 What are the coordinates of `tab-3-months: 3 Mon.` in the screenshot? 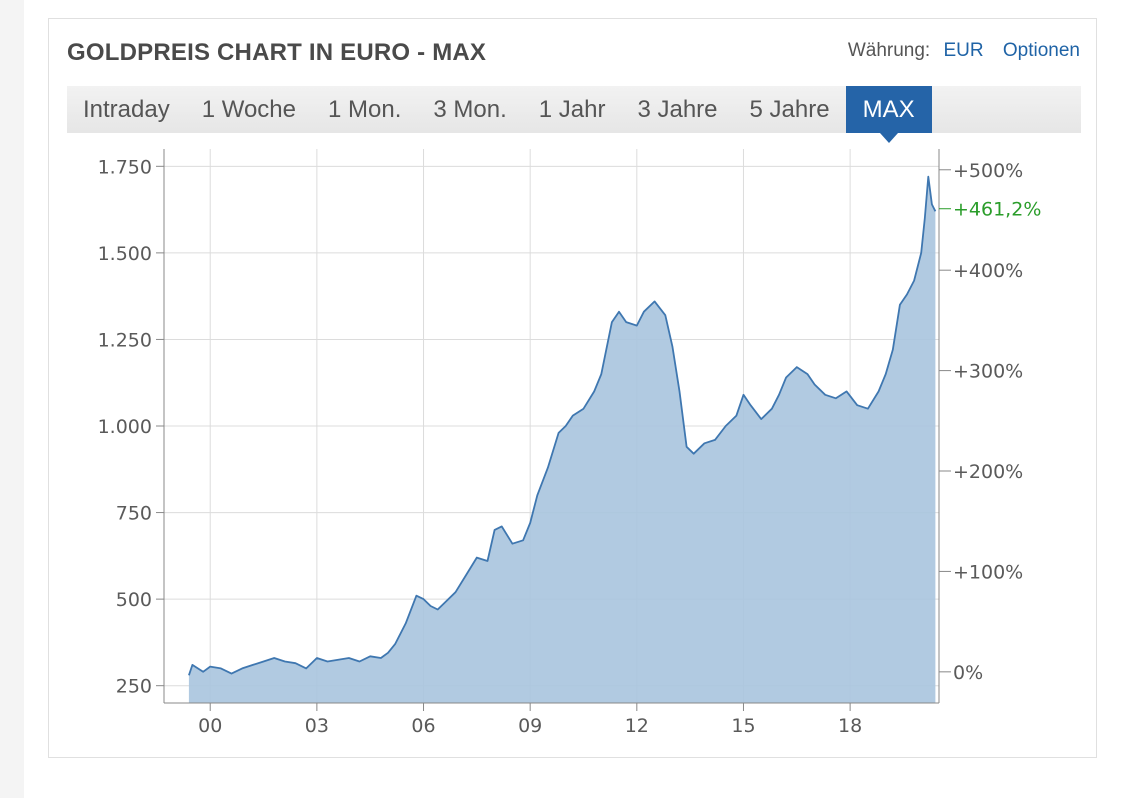 It's located at (470, 109).